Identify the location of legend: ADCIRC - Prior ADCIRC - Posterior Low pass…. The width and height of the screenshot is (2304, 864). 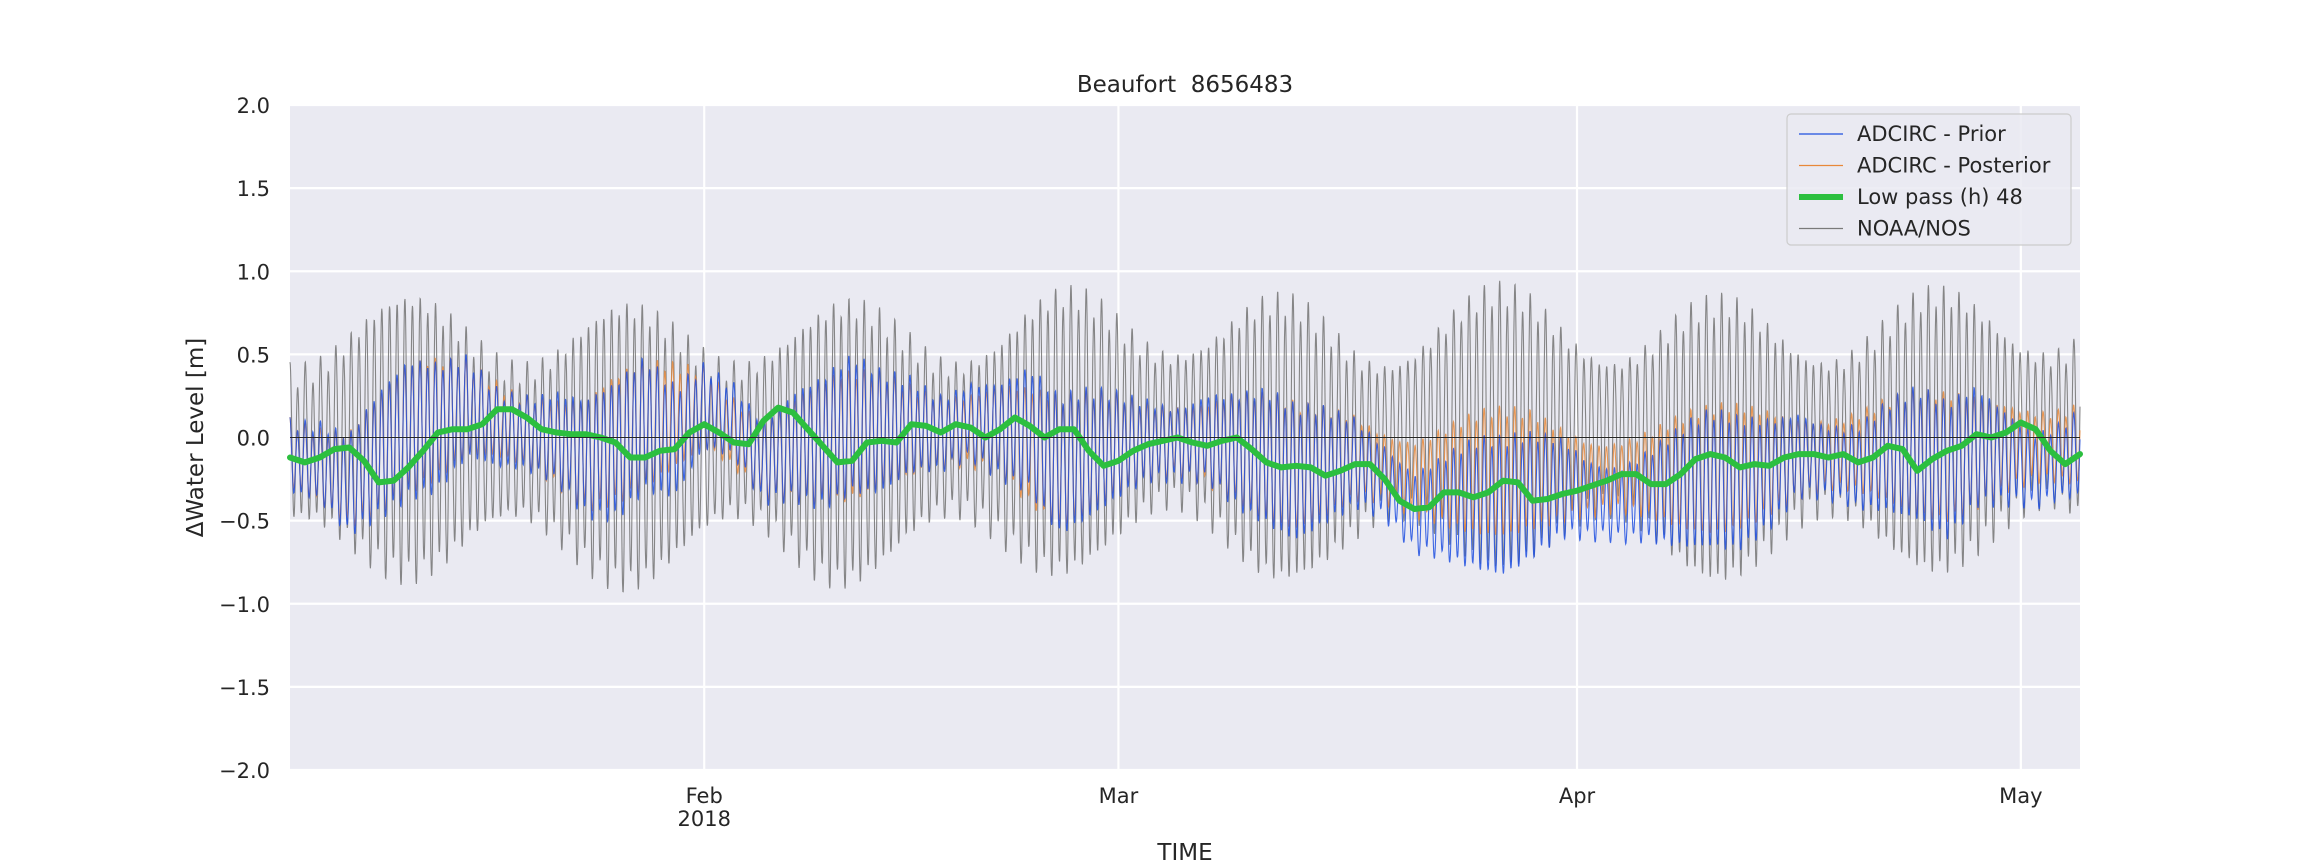
(1929, 179).